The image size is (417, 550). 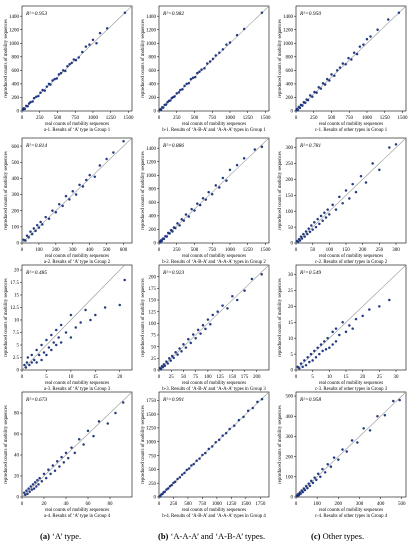 I want to click on chart-3-ytick-label-0: 0, so click(x=292, y=112).